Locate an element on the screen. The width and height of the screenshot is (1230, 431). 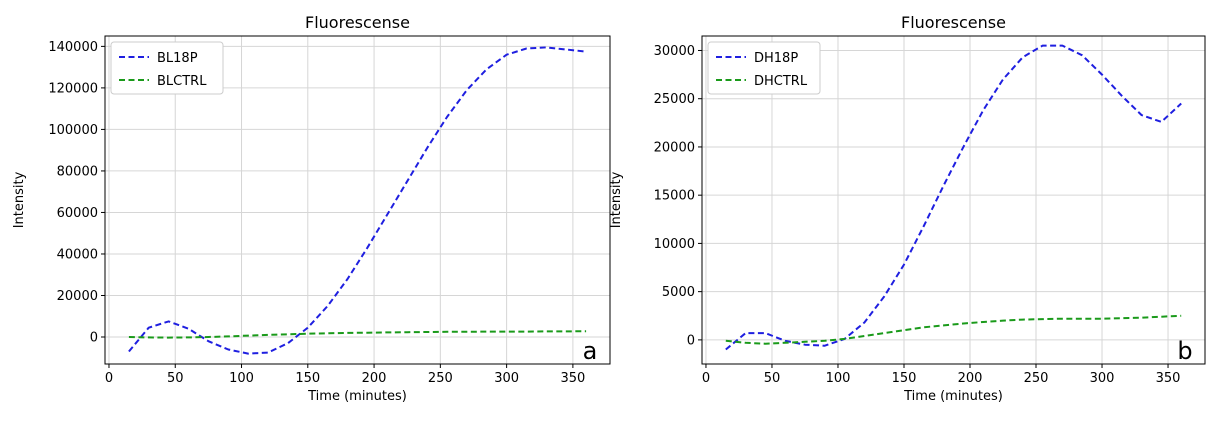
y-tick-label: 10000 is located at coordinates (674, 244).